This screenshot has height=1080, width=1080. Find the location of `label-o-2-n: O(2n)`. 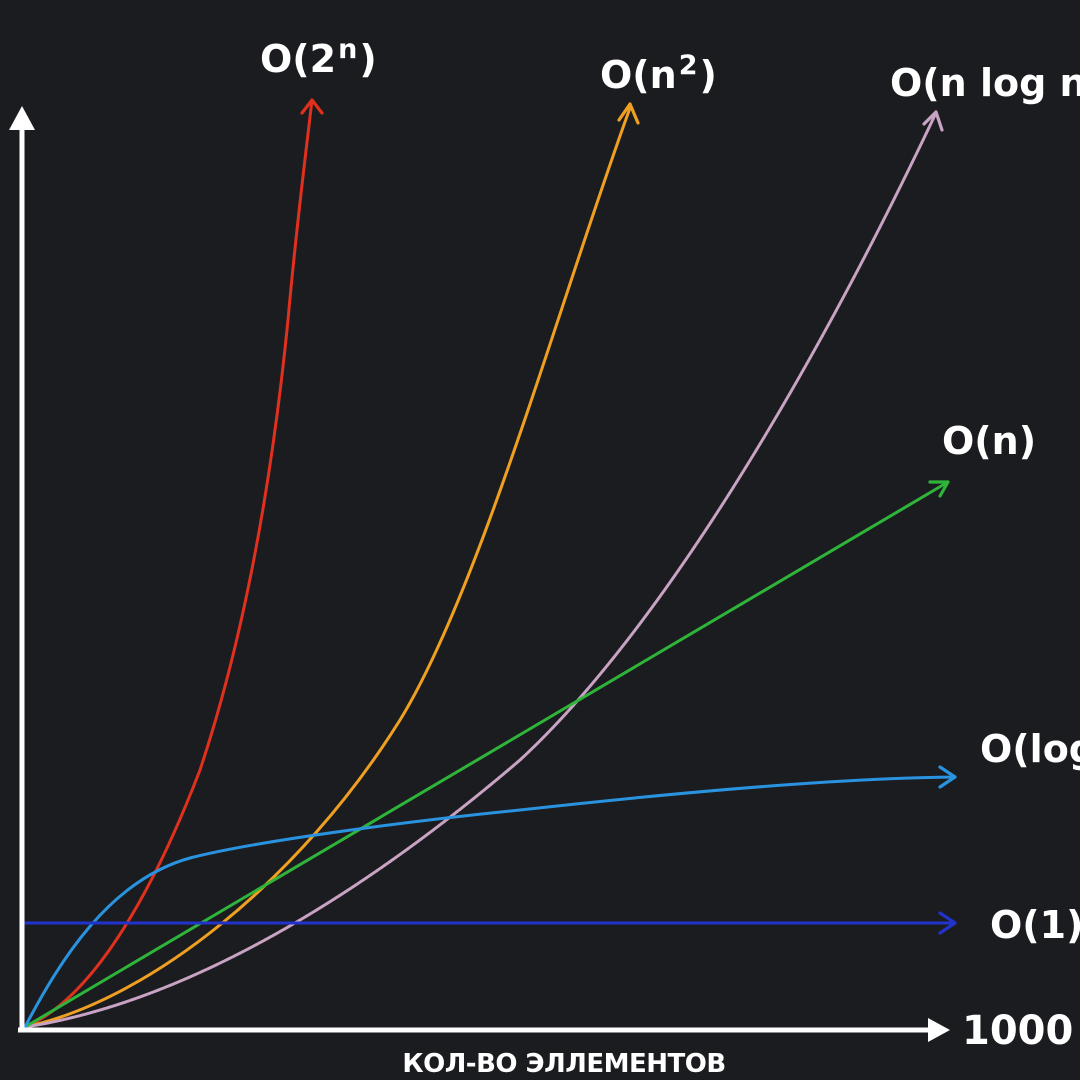

label-o-2-n: O(2n) is located at coordinates (318, 57).